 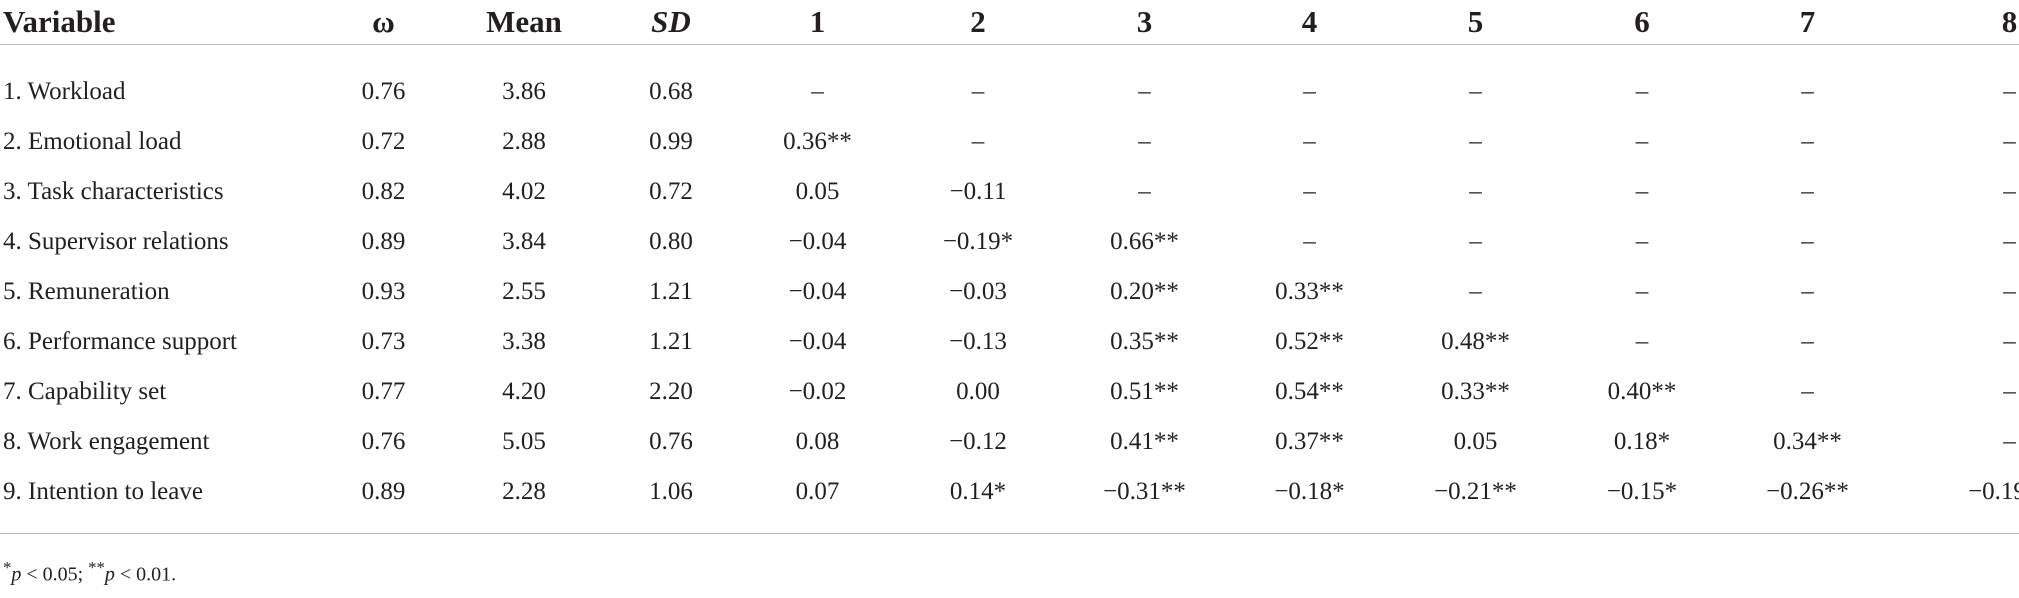 I want to click on footnote-text: < 0.01., so click(x=145, y=574).